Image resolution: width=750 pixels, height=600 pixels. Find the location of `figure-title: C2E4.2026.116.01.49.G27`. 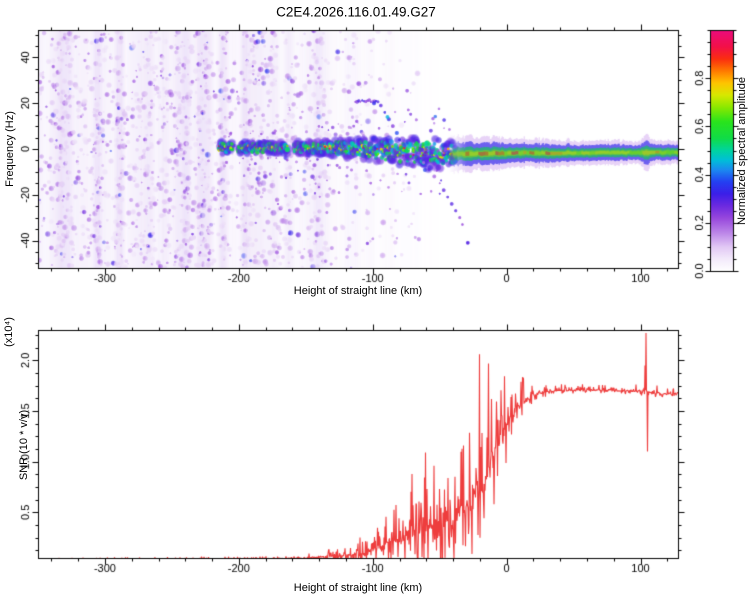

figure-title: C2E4.2026.116.01.49.G27 is located at coordinates (356, 12).